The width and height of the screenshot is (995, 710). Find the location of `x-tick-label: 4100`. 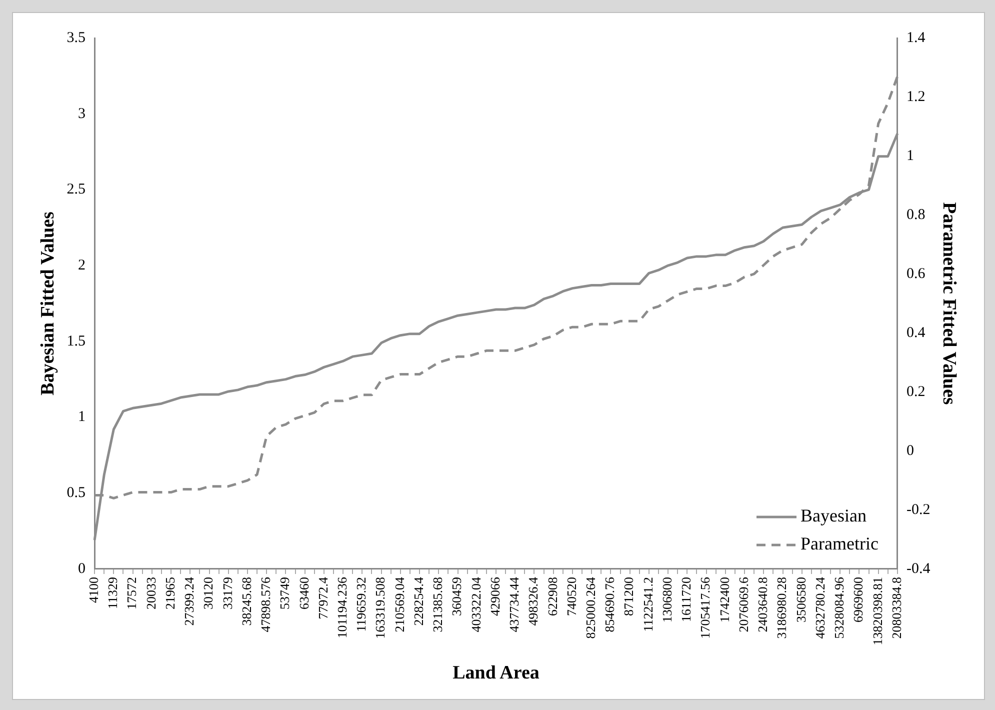

x-tick-label: 4100 is located at coordinates (93, 589).